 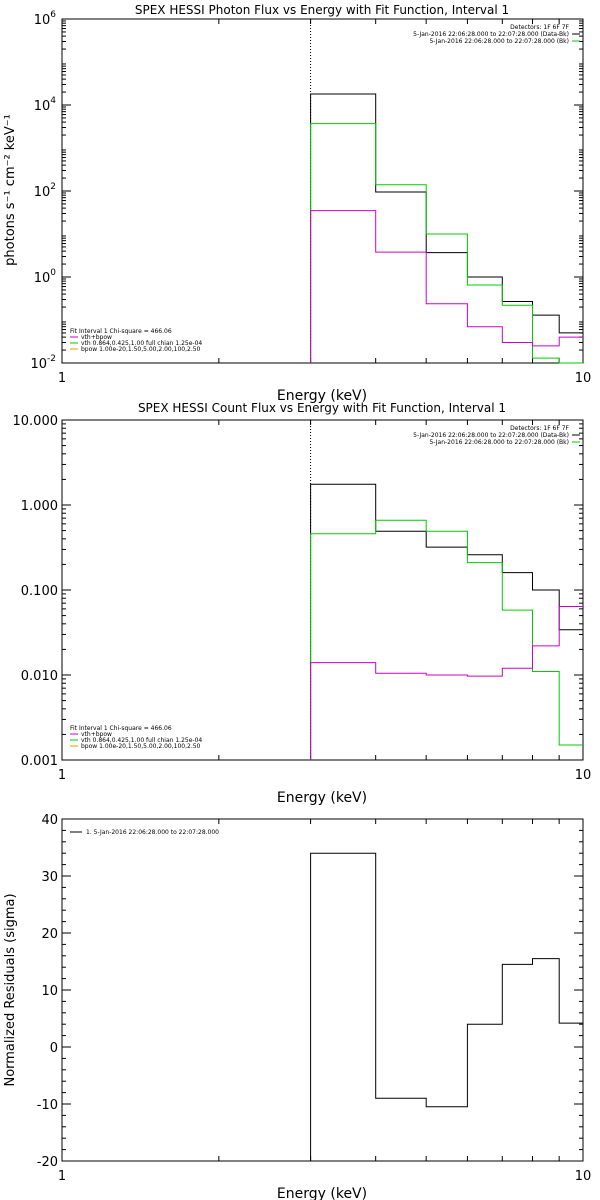 I want to click on y-tick-label: 10², so click(x=45, y=191).